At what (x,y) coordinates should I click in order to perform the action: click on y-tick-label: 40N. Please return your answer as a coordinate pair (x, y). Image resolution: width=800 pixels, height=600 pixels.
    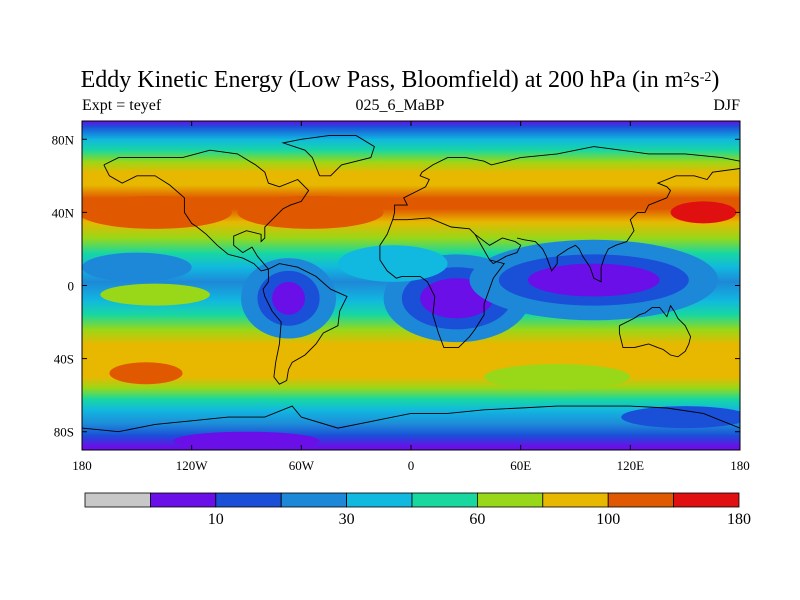
    Looking at the image, I should click on (63, 212).